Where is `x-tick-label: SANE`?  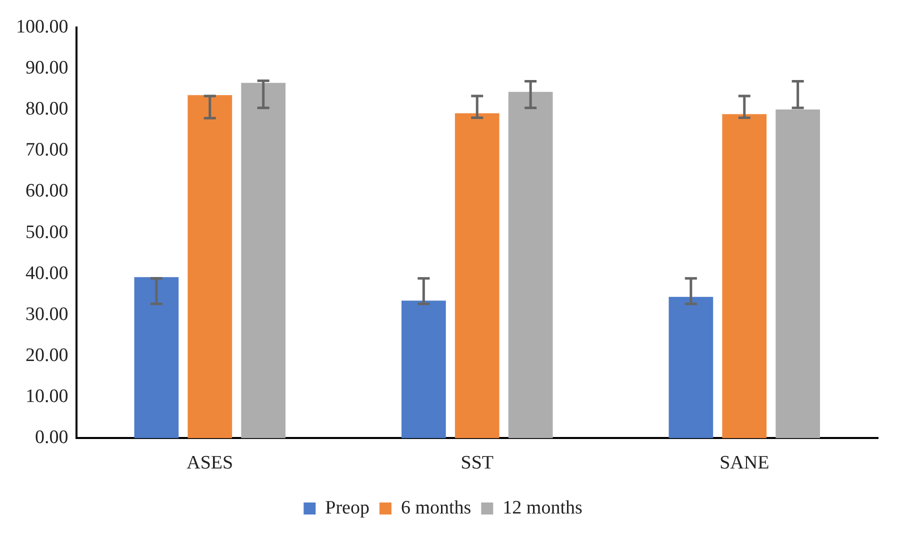 x-tick-label: SANE is located at coordinates (745, 463).